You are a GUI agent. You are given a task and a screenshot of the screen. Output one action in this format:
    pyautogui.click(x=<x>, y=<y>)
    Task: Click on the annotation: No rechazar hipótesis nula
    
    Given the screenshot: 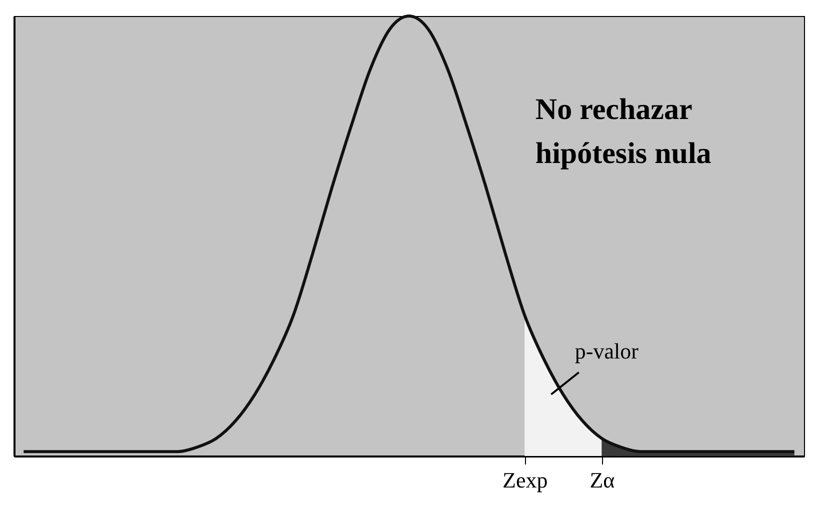 What is the action you would take?
    pyautogui.click(x=623, y=131)
    